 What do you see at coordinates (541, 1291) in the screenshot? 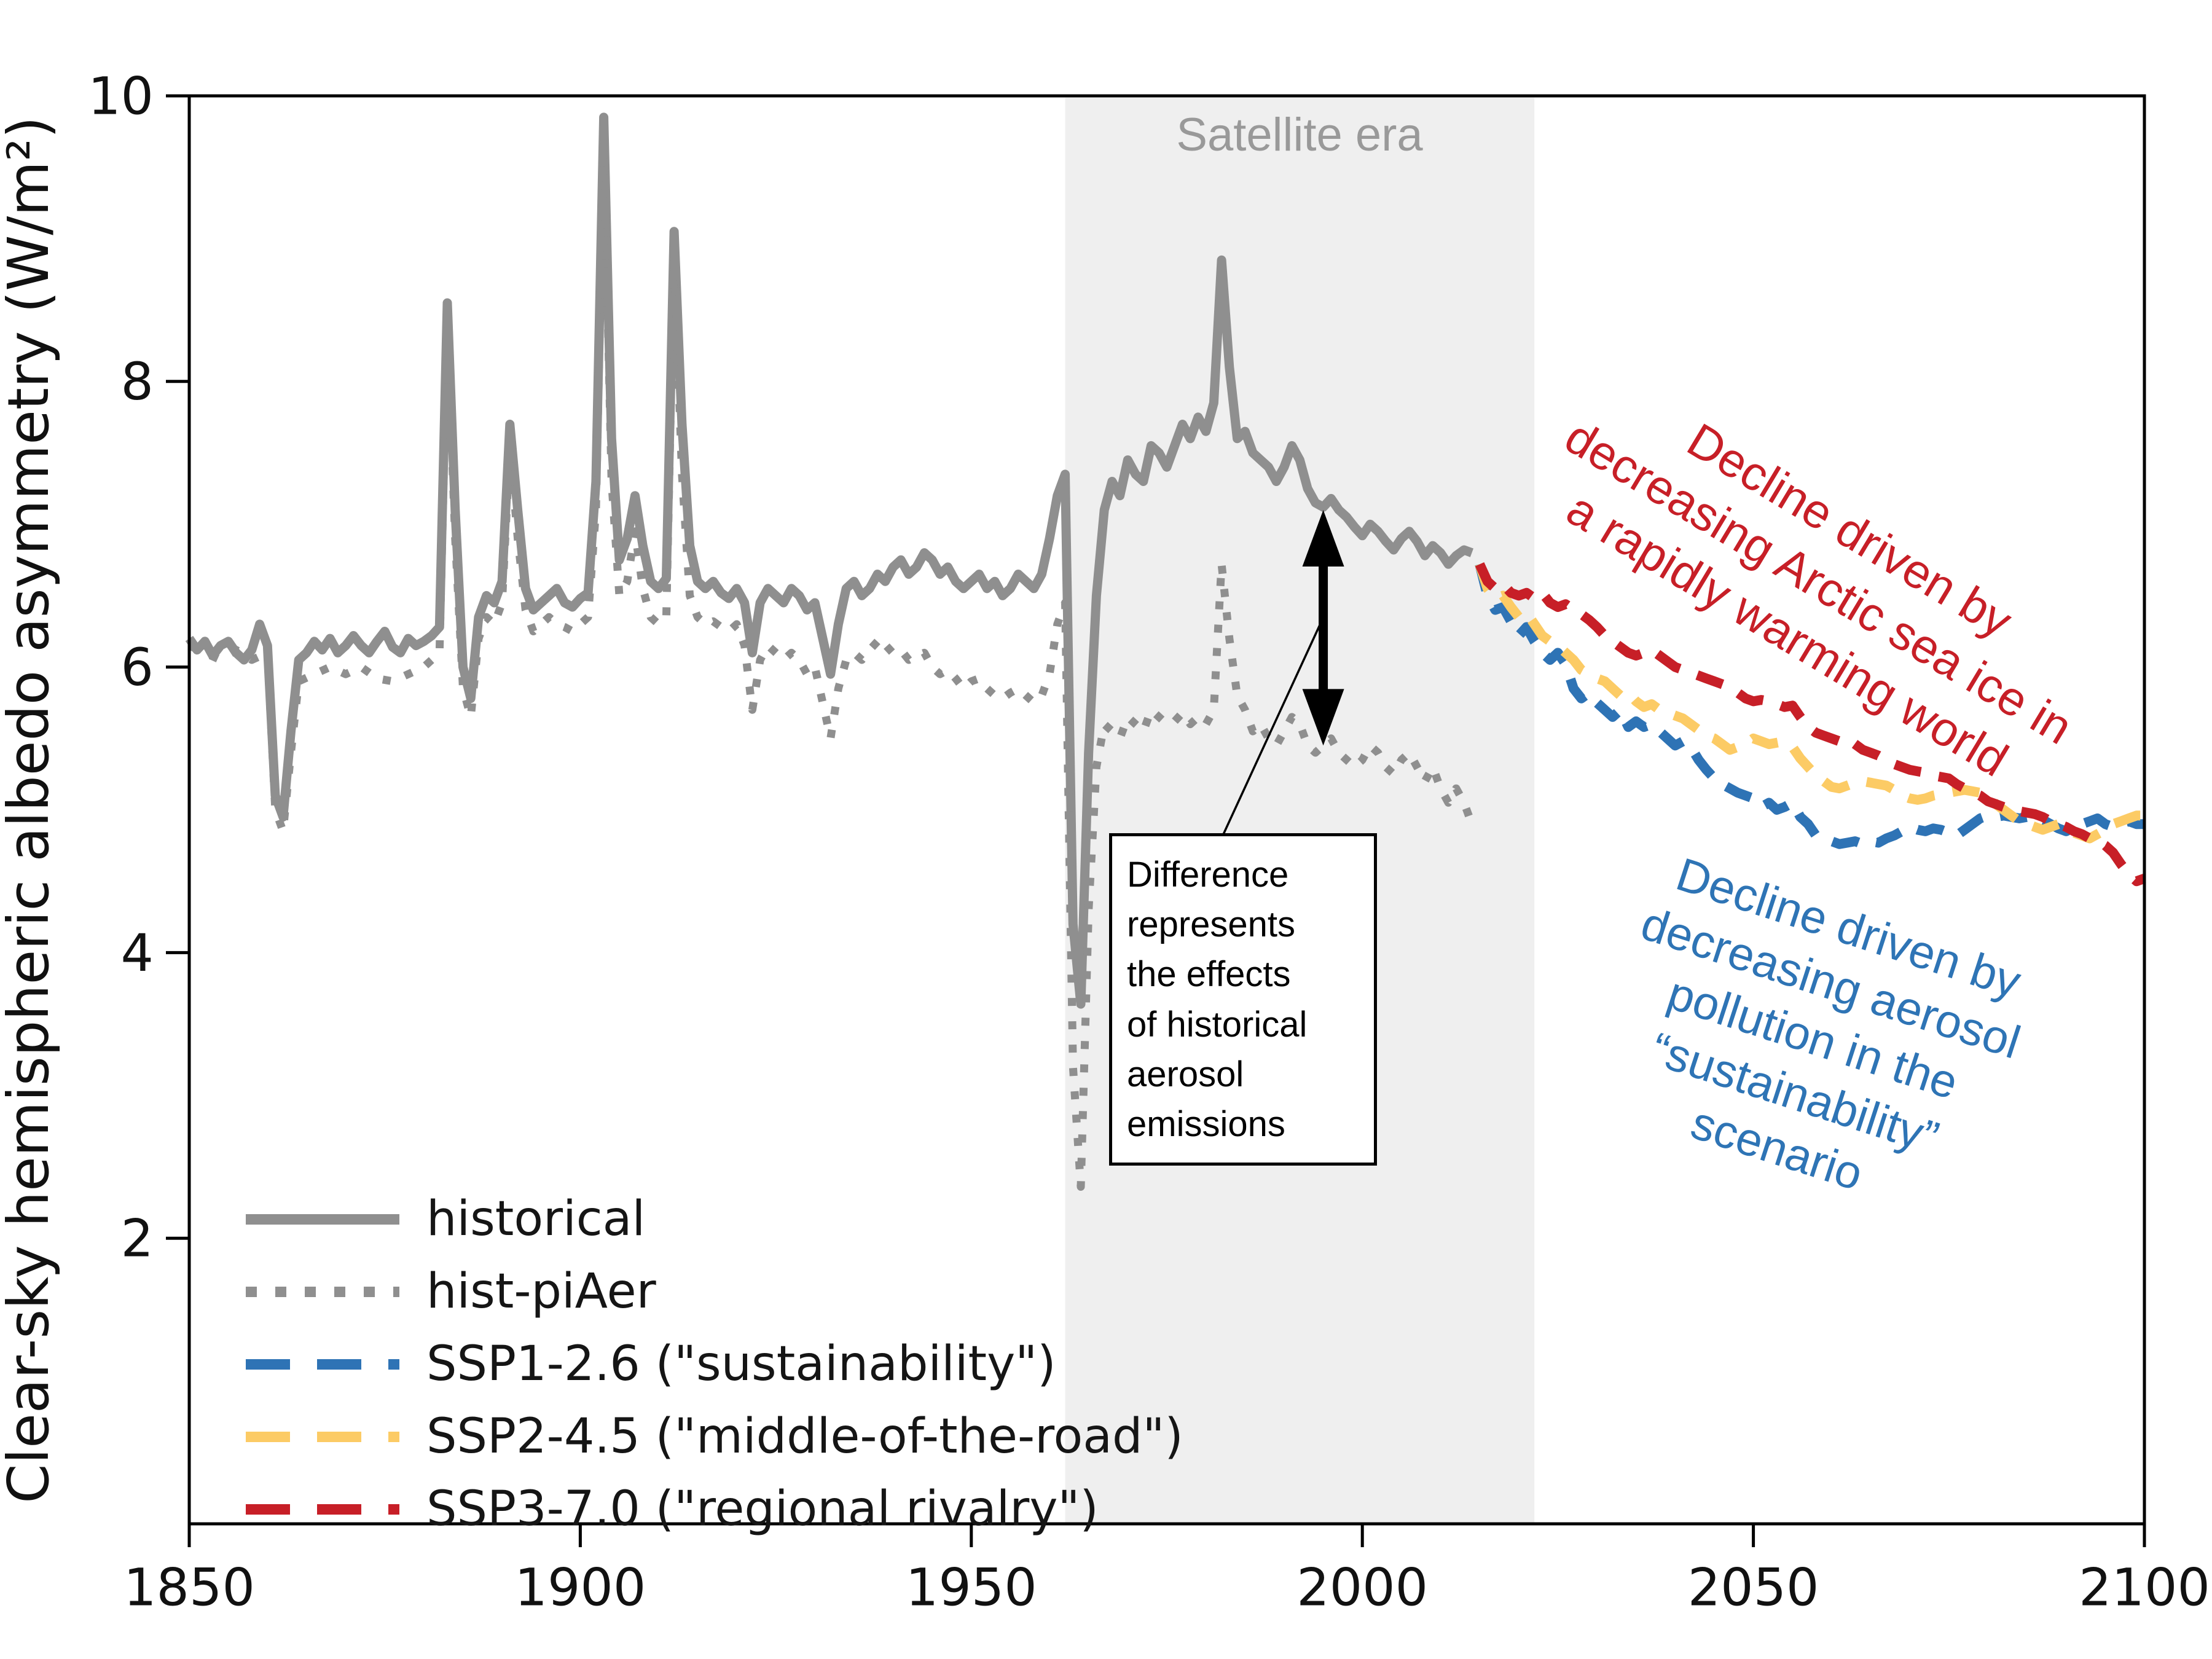
I see `legend-label: hist-piAer` at bounding box center [541, 1291].